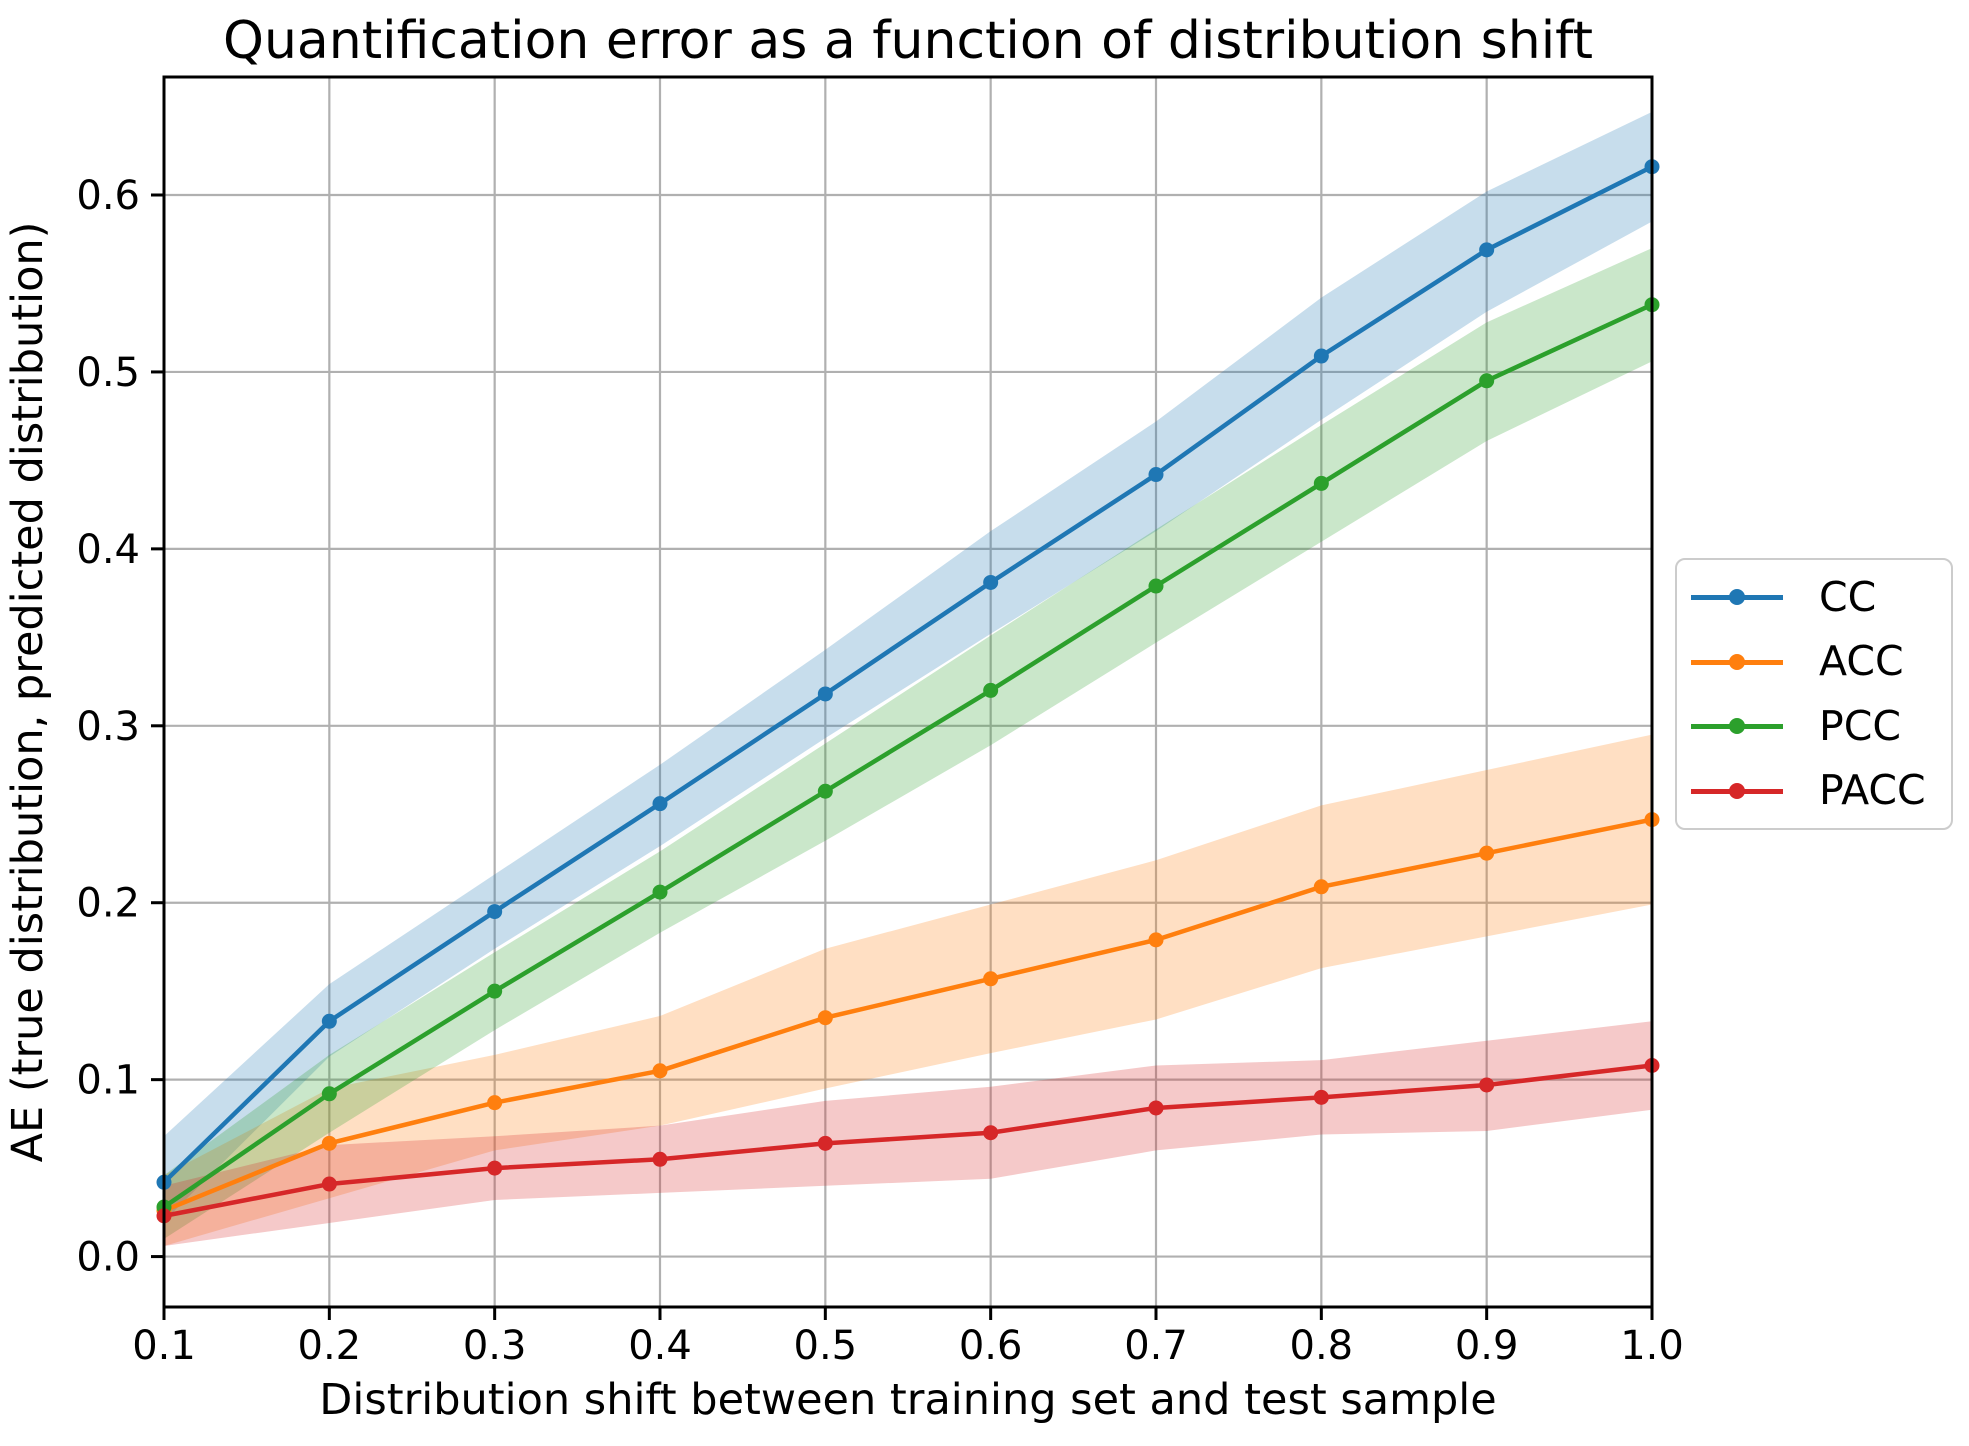 The image size is (1969, 1446). Describe the element at coordinates (1861, 661) in the screenshot. I see `legend-label: ACC` at that location.